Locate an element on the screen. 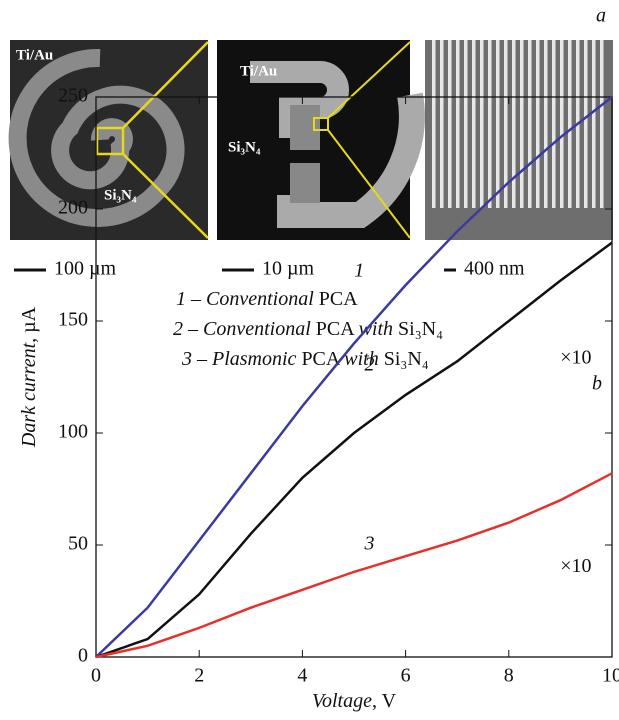 This screenshot has height=720, width=619. x-axis-label-part: , V is located at coordinates (384, 701).